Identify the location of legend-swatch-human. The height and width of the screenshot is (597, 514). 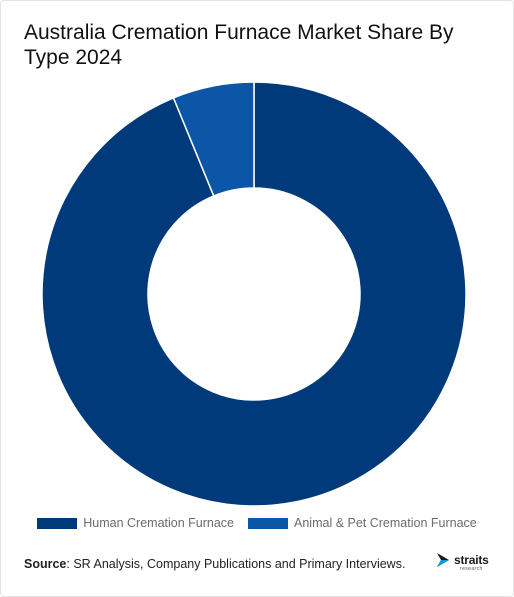
(57, 523).